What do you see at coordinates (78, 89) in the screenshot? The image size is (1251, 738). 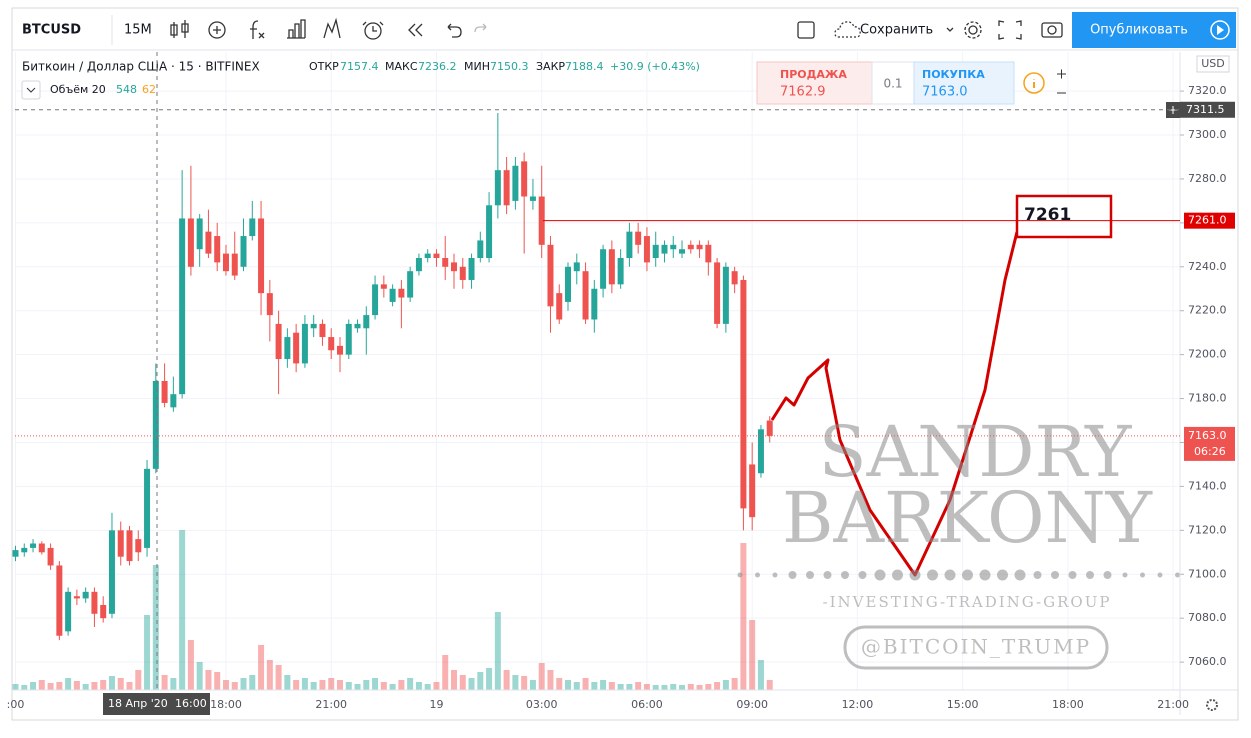 I see `volume-label: Объём 20` at bounding box center [78, 89].